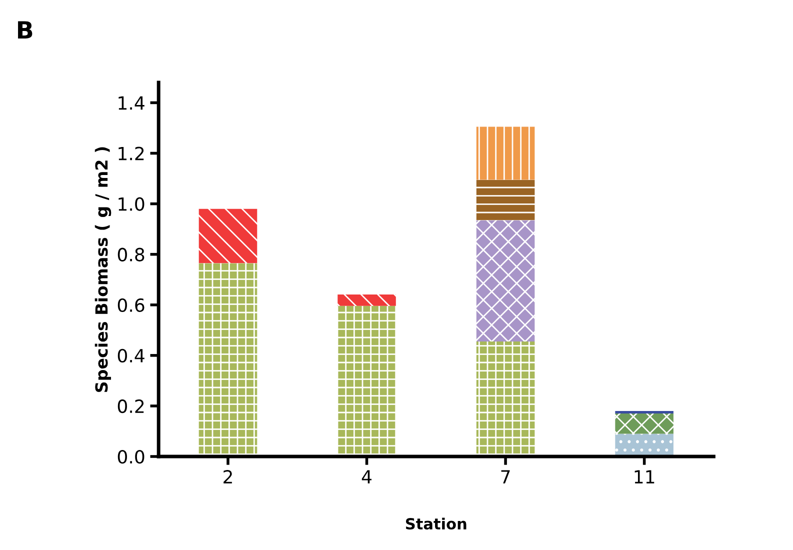  I want to click on y-tick-label: 1.0, so click(131, 204).